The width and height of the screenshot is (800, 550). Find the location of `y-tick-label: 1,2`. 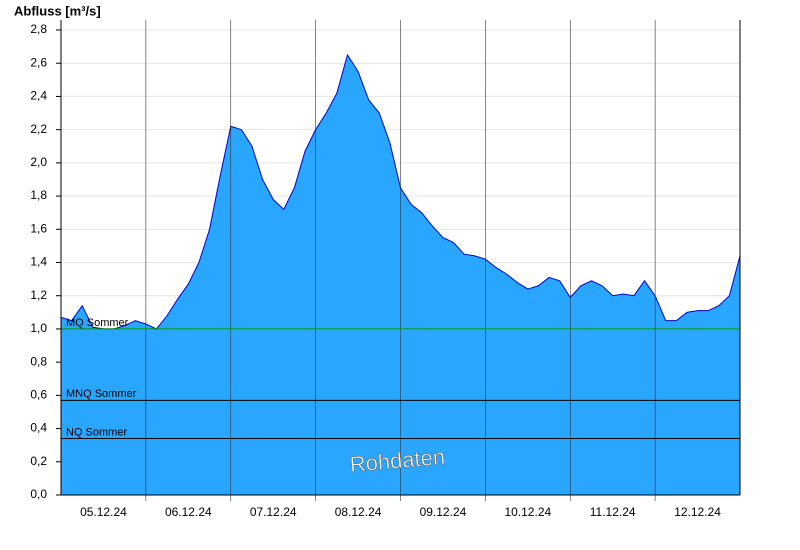

y-tick-label: 1,2 is located at coordinates (38, 295).